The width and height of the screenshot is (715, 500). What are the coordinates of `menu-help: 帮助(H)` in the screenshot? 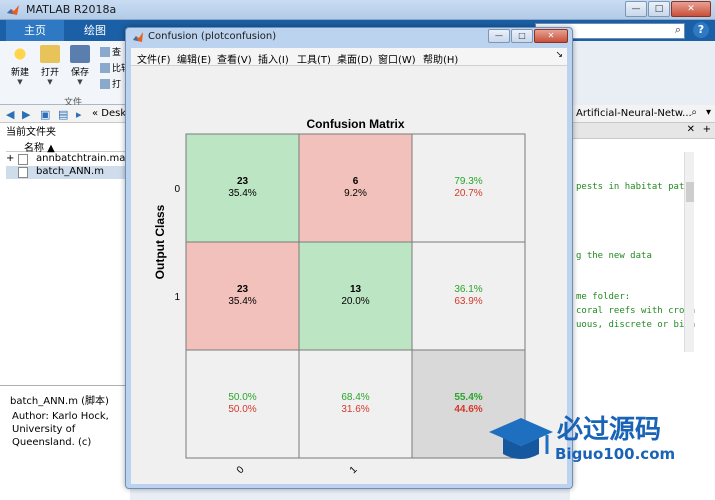 It's located at (441, 60).